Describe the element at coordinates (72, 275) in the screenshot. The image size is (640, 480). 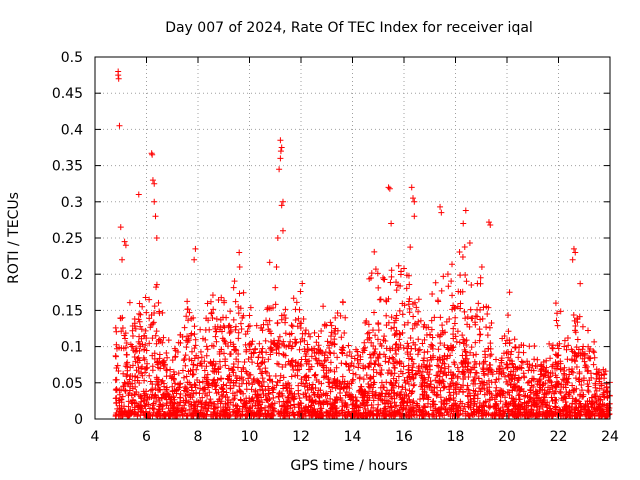
I see `y-tick-label: 0.2` at that location.